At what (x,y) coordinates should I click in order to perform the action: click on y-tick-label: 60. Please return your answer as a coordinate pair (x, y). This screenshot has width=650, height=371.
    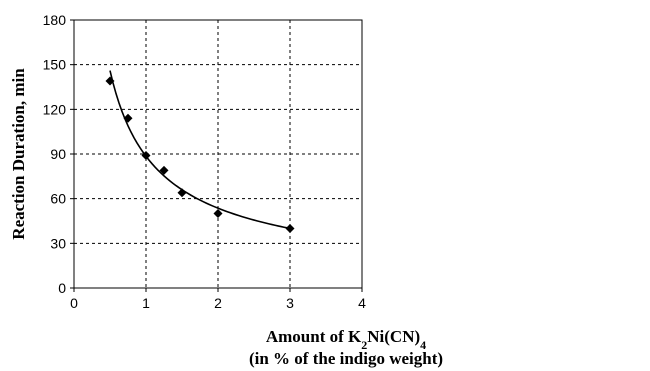
    Looking at the image, I should click on (58, 199).